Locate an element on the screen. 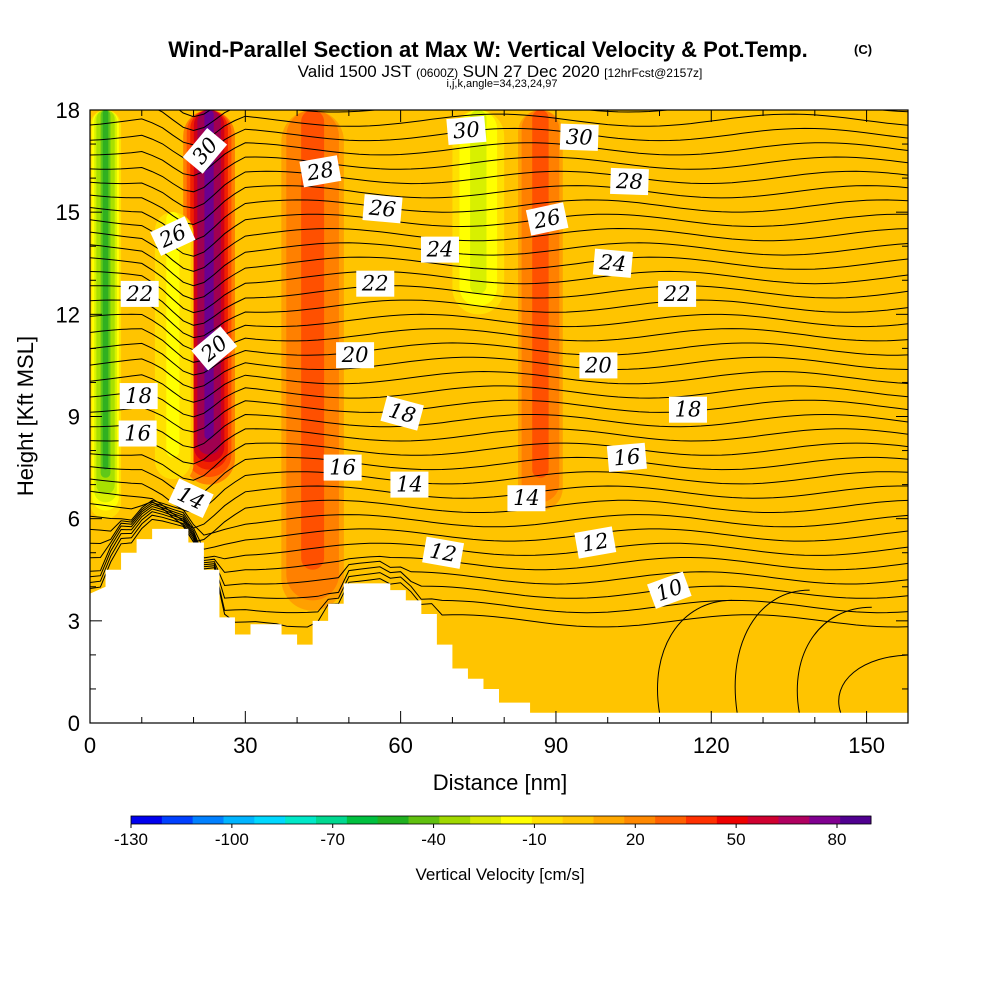 The image size is (1000, 1000). y-tick-label: 12 is located at coordinates (68, 314).